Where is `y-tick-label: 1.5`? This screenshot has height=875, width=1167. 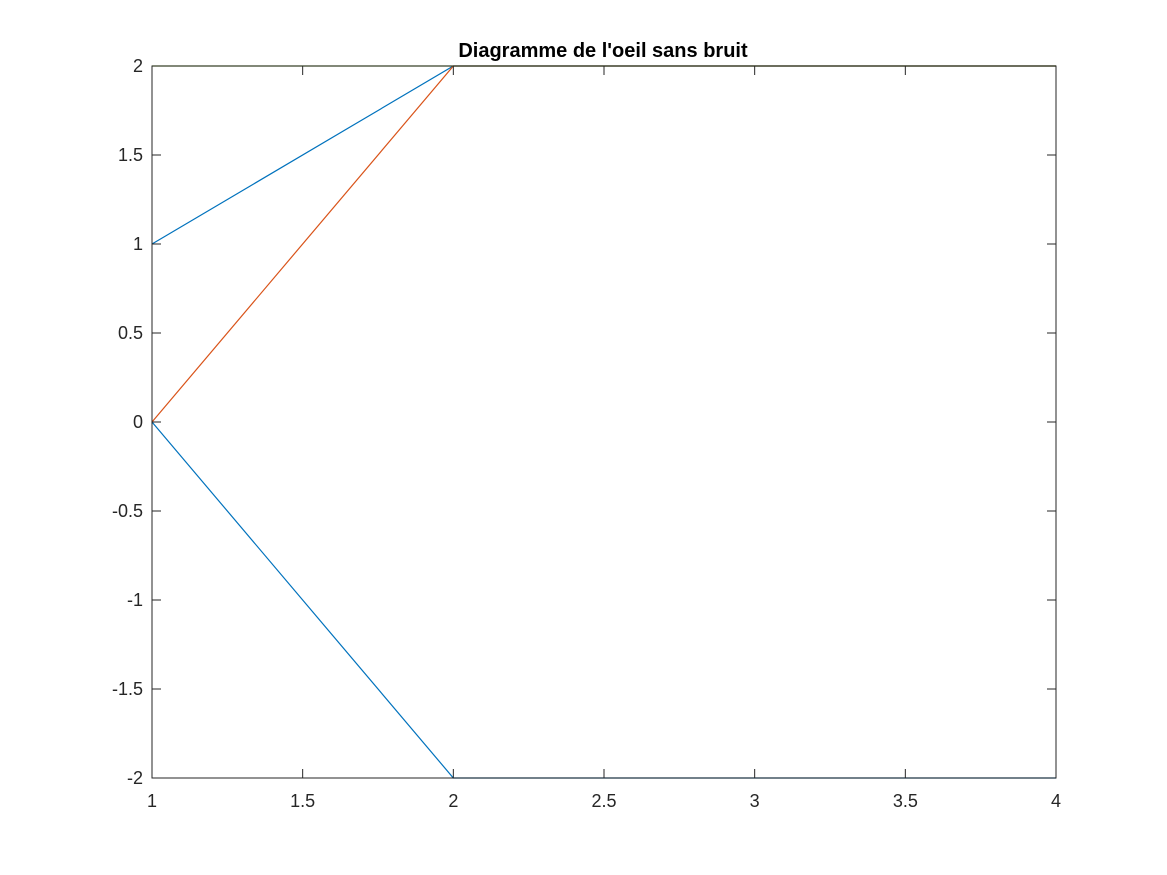 y-tick-label: 1.5 is located at coordinates (130, 155).